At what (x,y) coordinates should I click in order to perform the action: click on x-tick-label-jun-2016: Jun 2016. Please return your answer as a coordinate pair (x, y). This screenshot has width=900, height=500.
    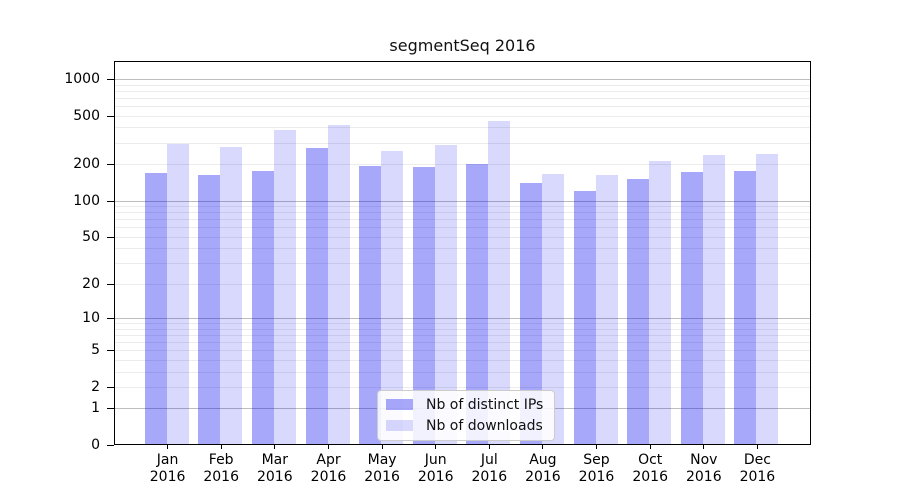
    Looking at the image, I should click on (436, 469).